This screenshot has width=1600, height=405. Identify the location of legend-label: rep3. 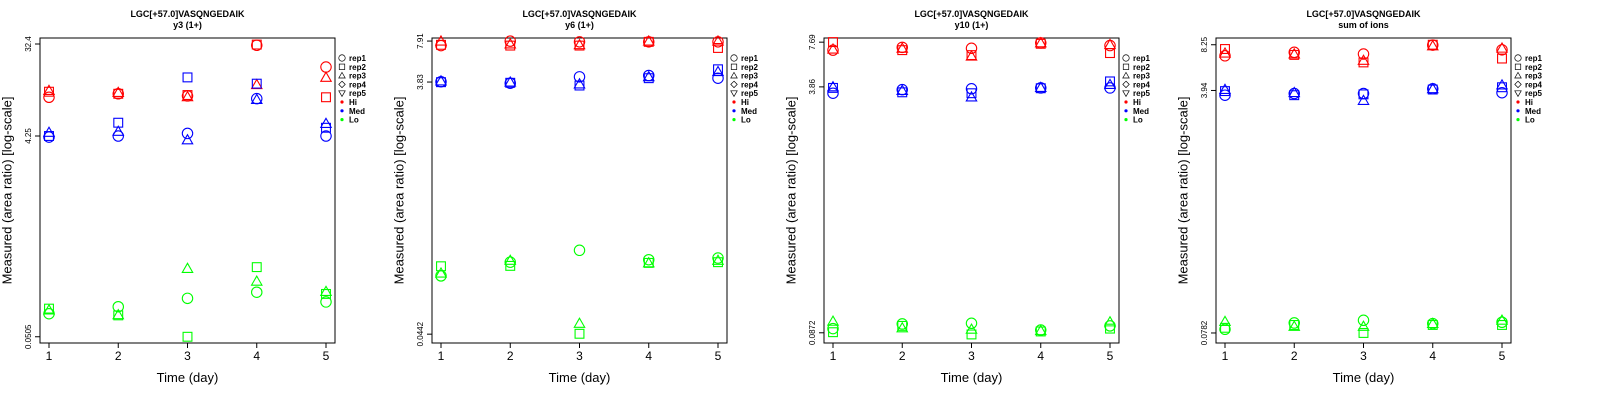
(357, 76).